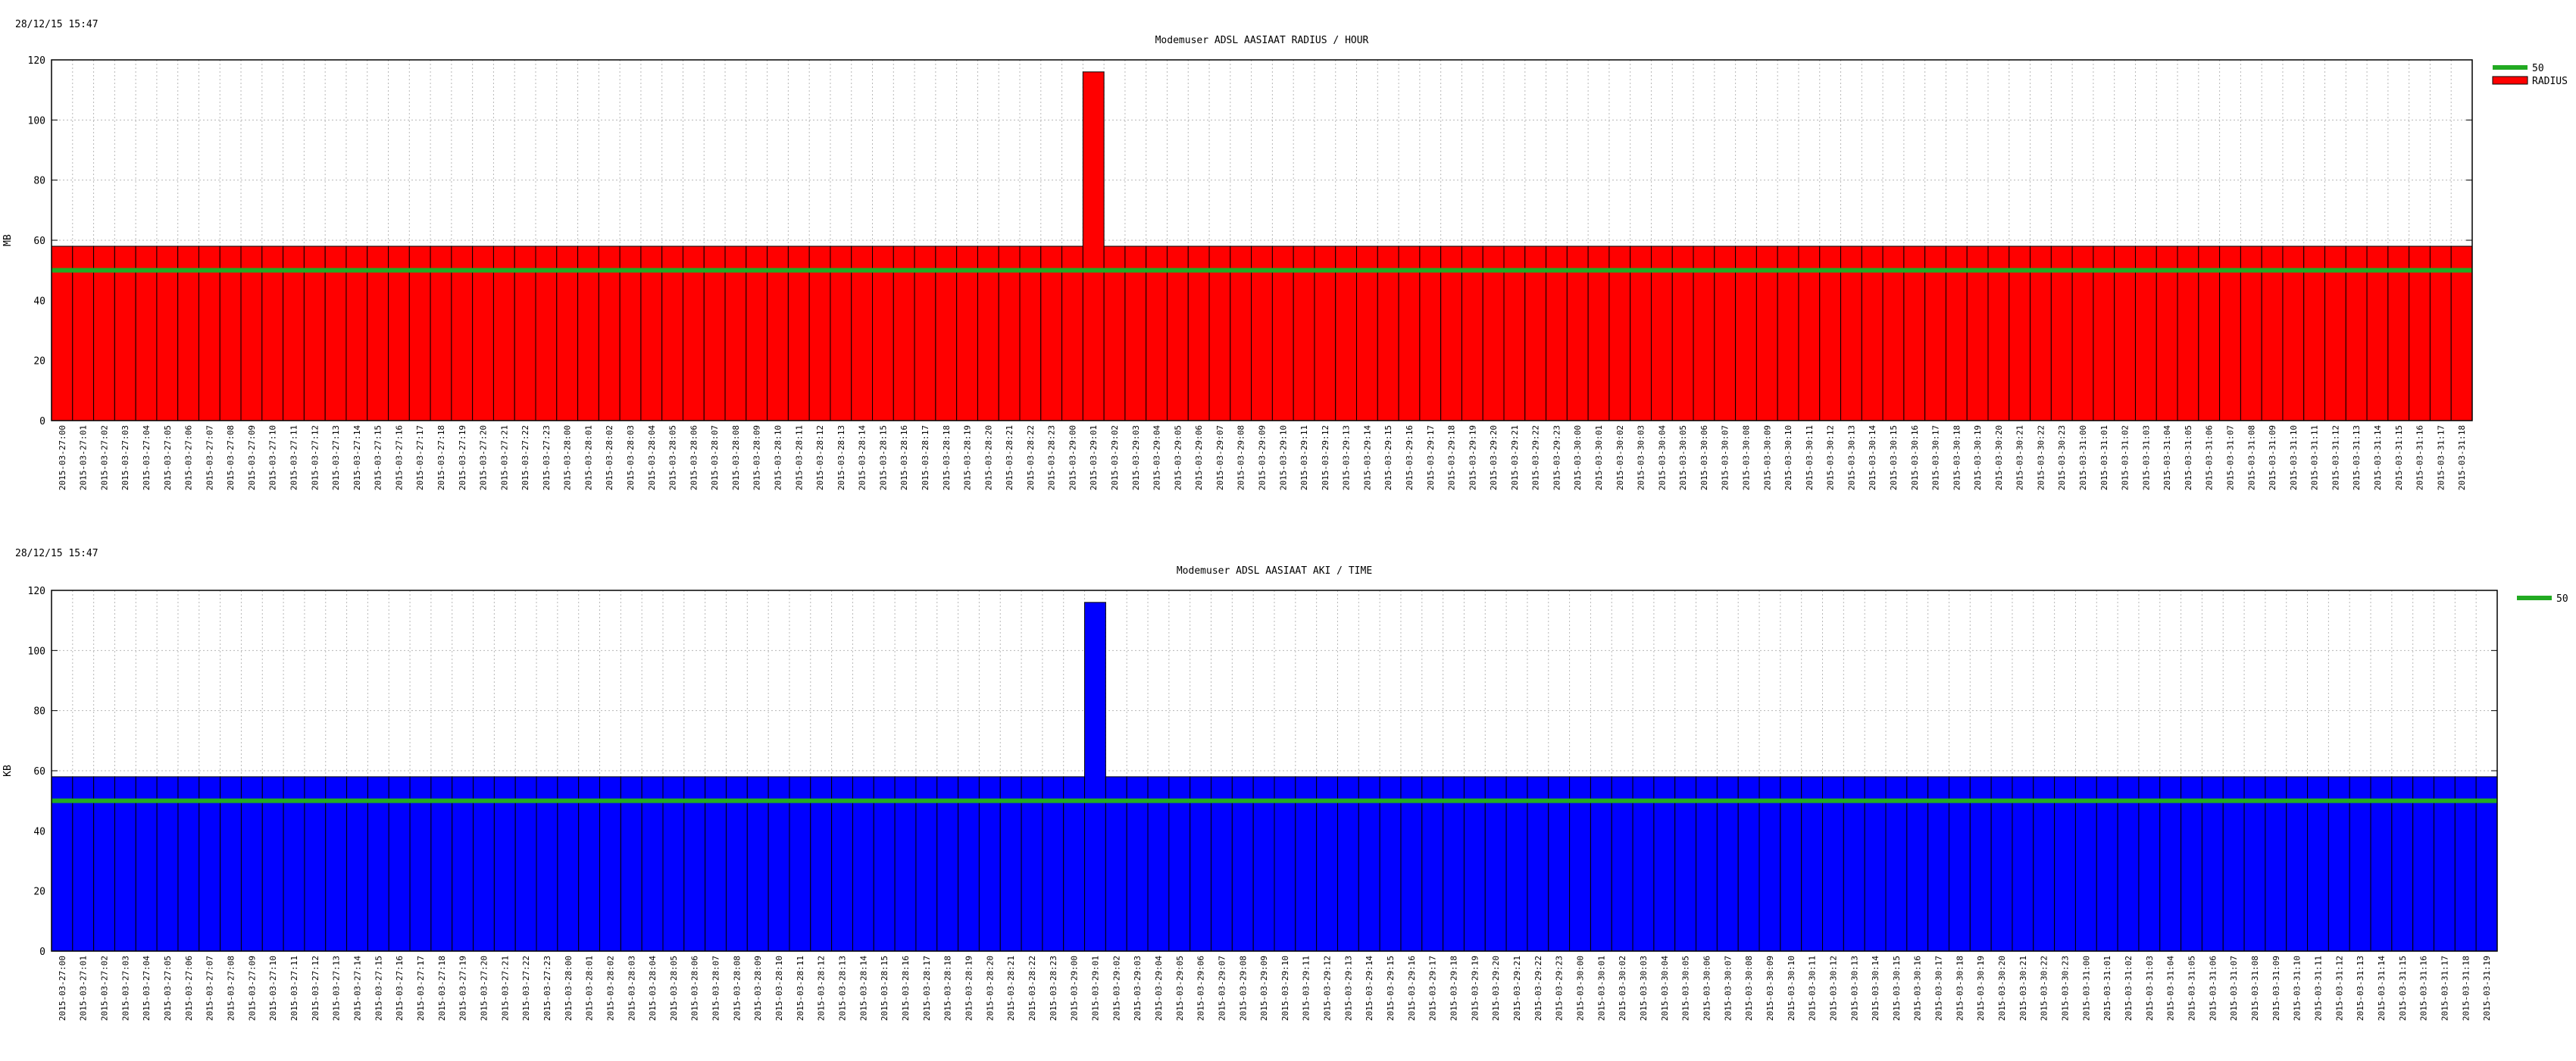  I want to click on x-tick-label: 2015-03-29:06, so click(1199, 458).